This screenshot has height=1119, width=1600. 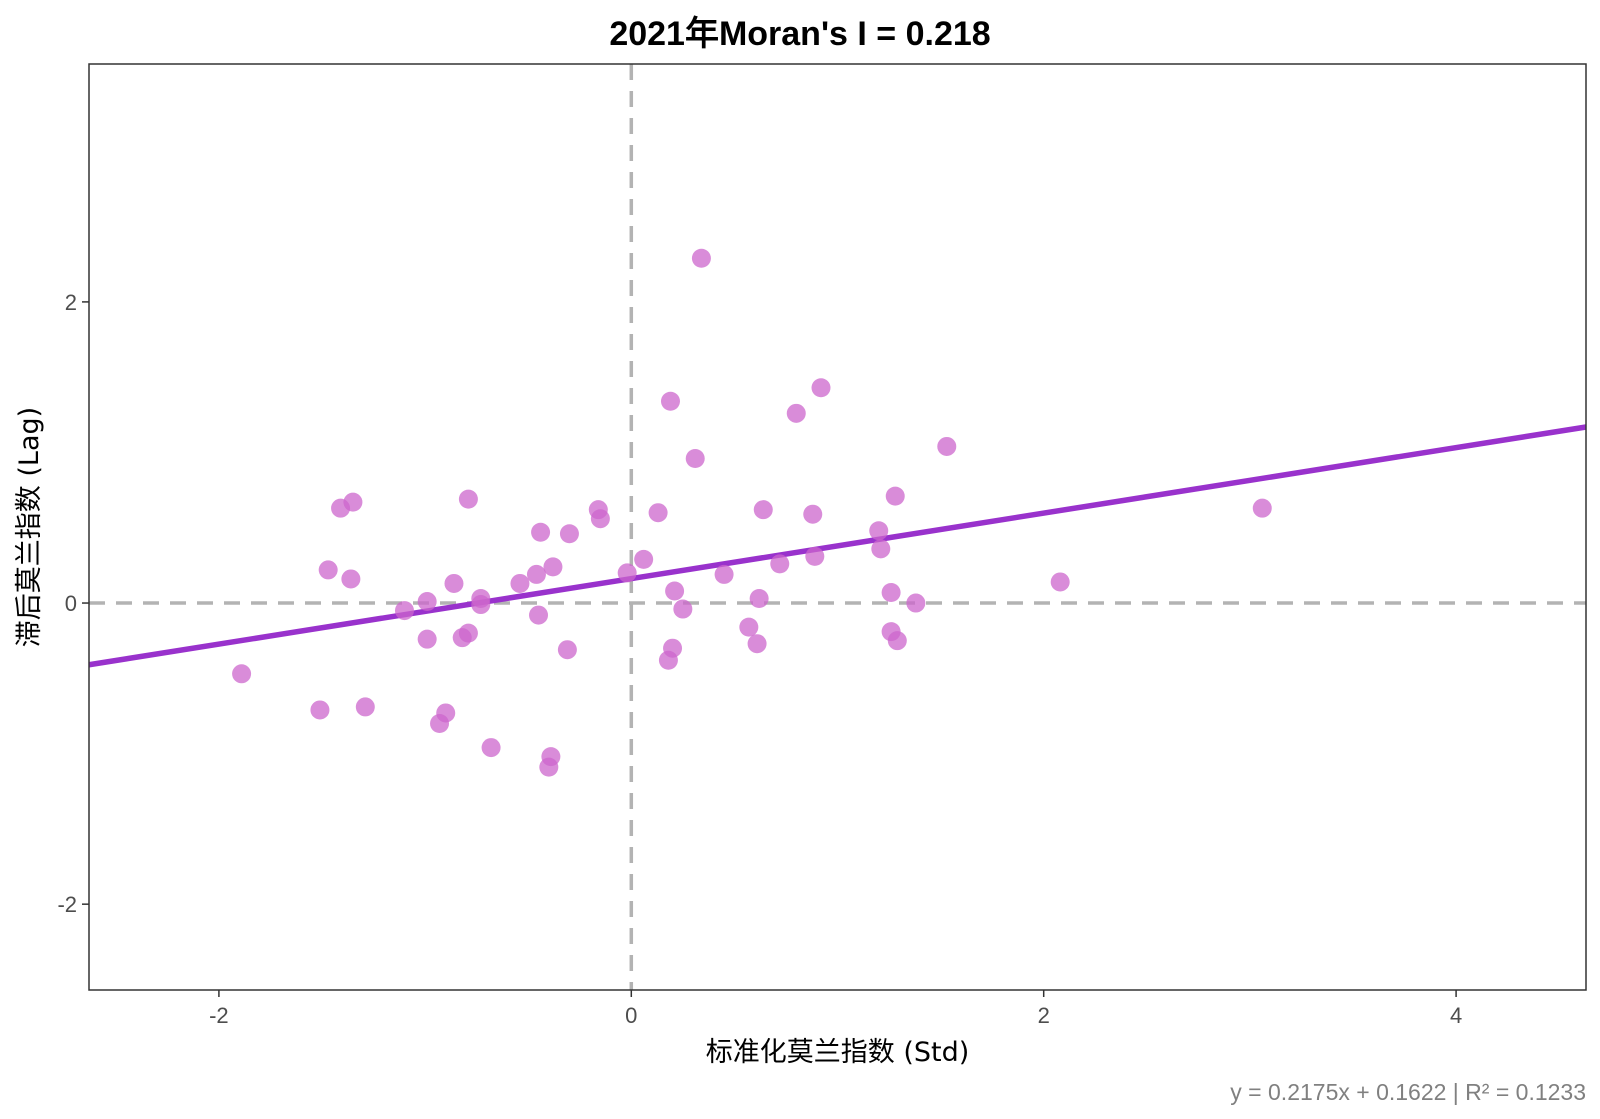 What do you see at coordinates (1044, 1015) in the screenshot?
I see `x-tick-label: 2` at bounding box center [1044, 1015].